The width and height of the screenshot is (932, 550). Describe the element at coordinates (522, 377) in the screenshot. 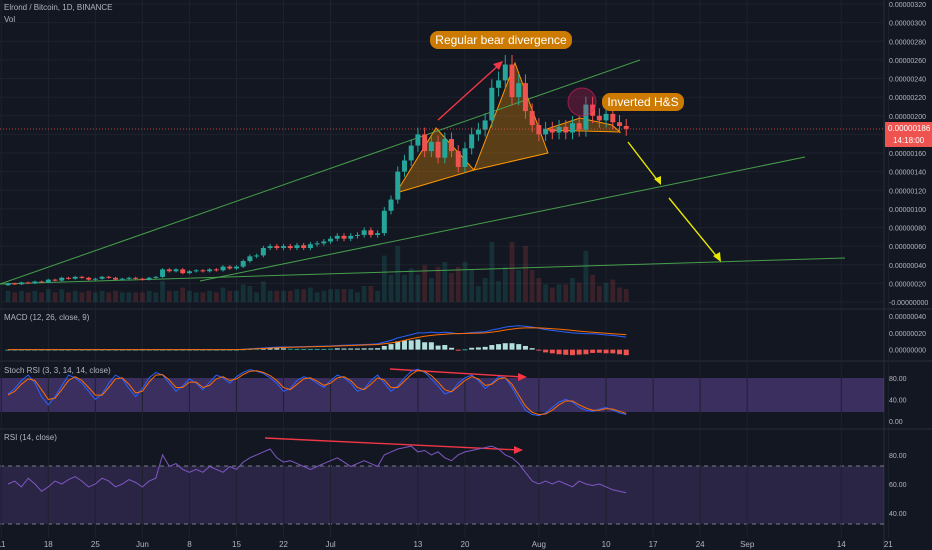

I see `stoch-arrowhead` at that location.